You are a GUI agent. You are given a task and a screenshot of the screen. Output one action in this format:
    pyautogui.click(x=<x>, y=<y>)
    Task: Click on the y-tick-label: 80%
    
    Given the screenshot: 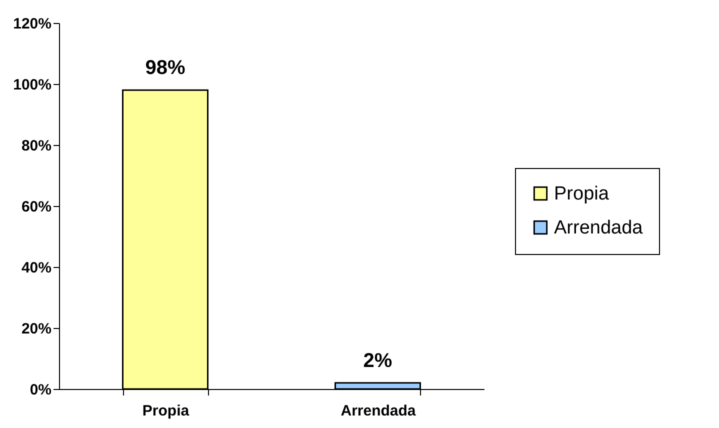 What is the action you would take?
    pyautogui.click(x=36, y=146)
    